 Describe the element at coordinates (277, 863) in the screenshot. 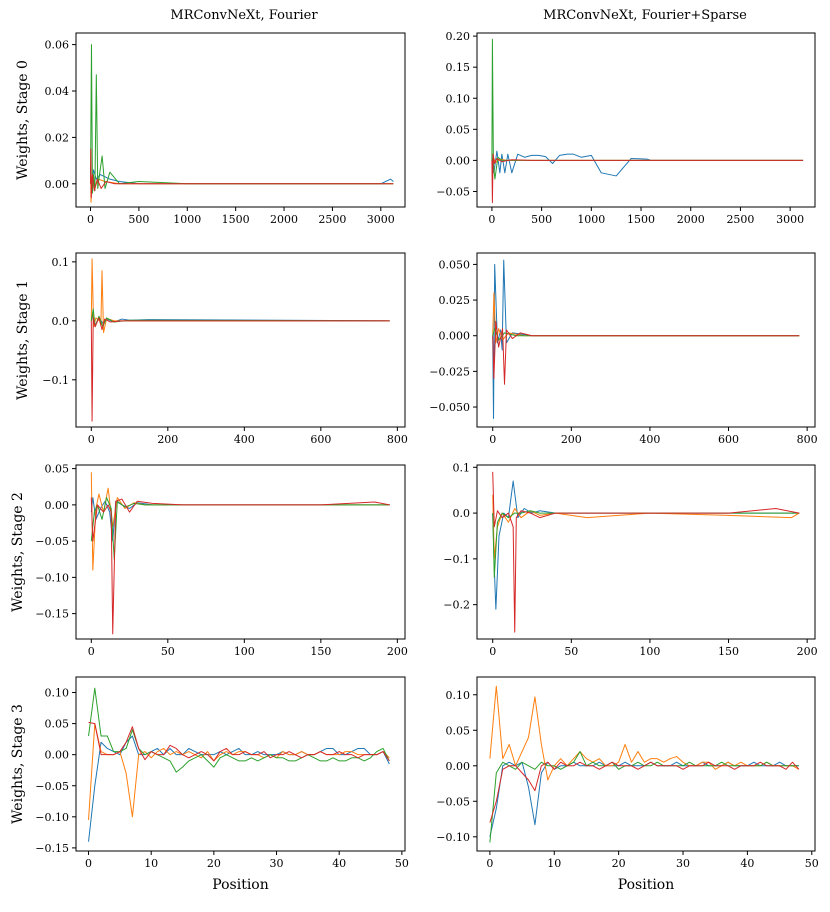

I see `x-tick-label: 30` at that location.